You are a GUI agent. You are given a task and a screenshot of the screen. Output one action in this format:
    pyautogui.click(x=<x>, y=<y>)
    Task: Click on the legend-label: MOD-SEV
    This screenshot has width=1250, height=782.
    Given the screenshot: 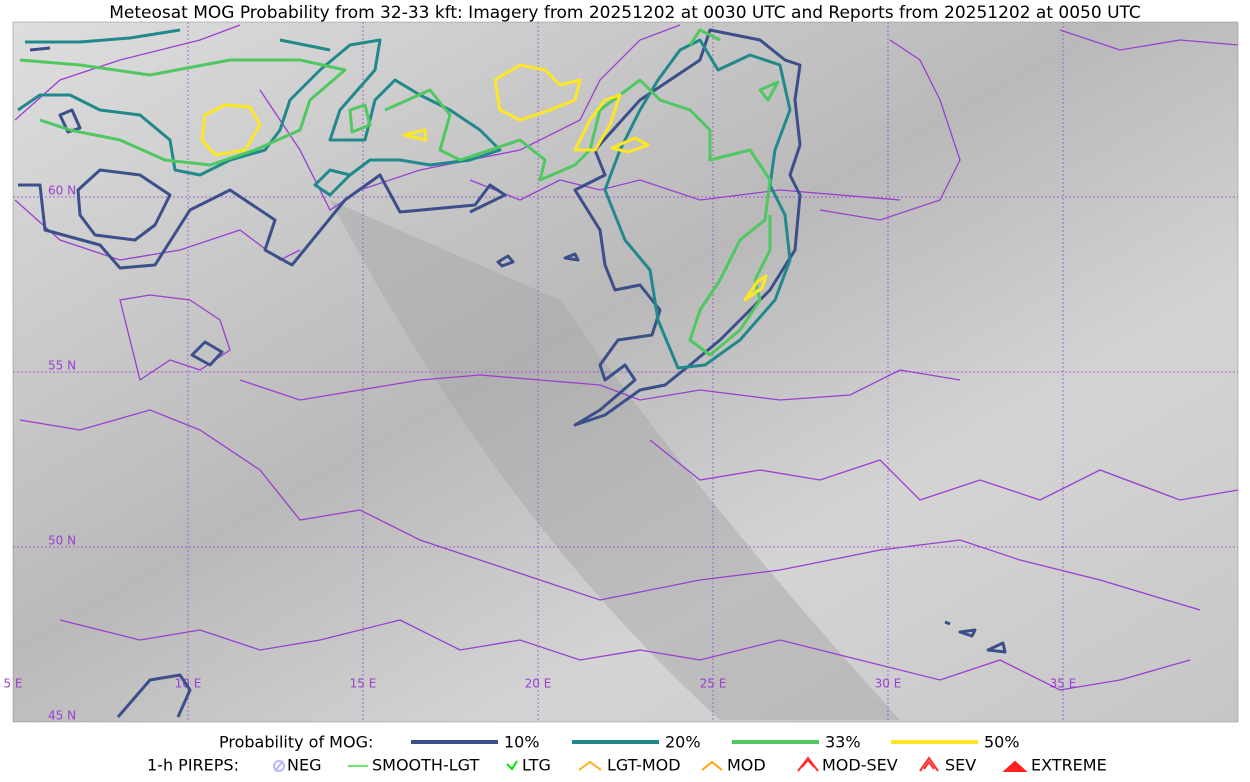 What is the action you would take?
    pyautogui.click(x=860, y=765)
    